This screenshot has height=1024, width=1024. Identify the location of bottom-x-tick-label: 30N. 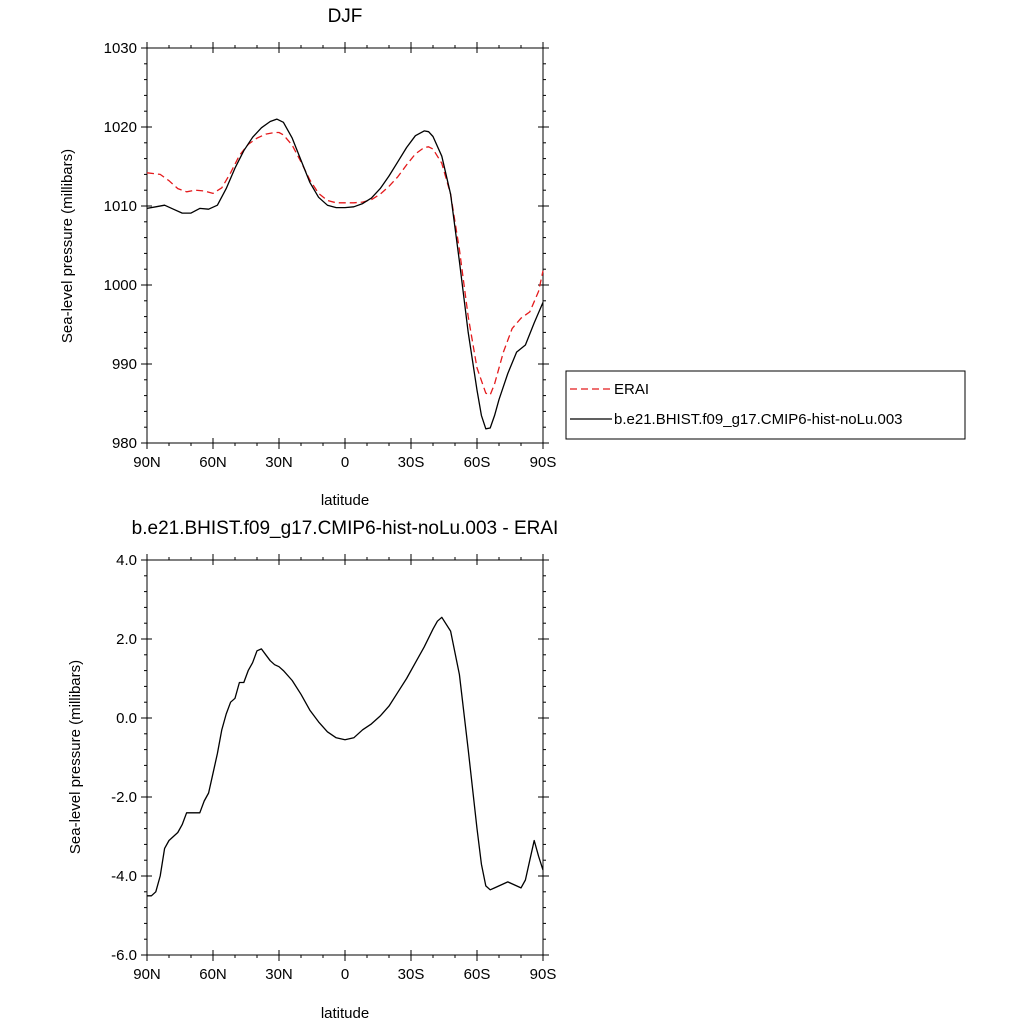
(279, 974).